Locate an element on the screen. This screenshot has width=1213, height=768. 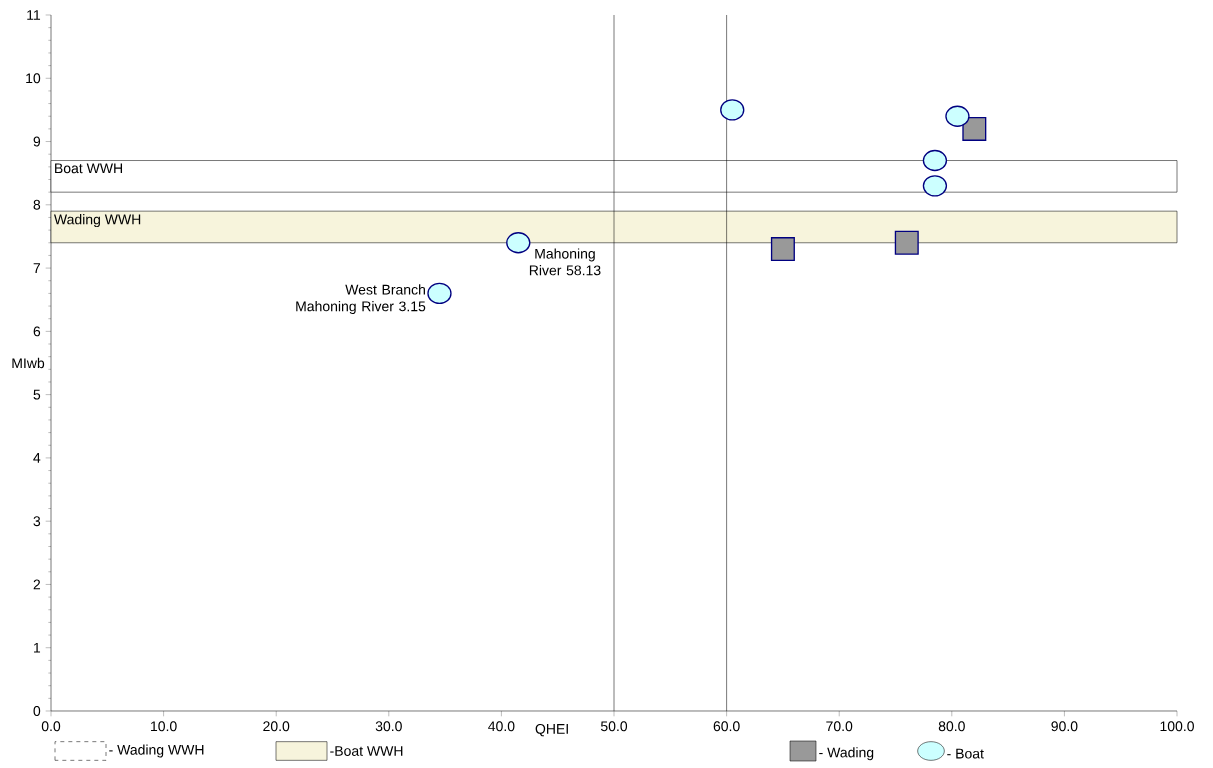
legend-label: - Wading is located at coordinates (846, 754).